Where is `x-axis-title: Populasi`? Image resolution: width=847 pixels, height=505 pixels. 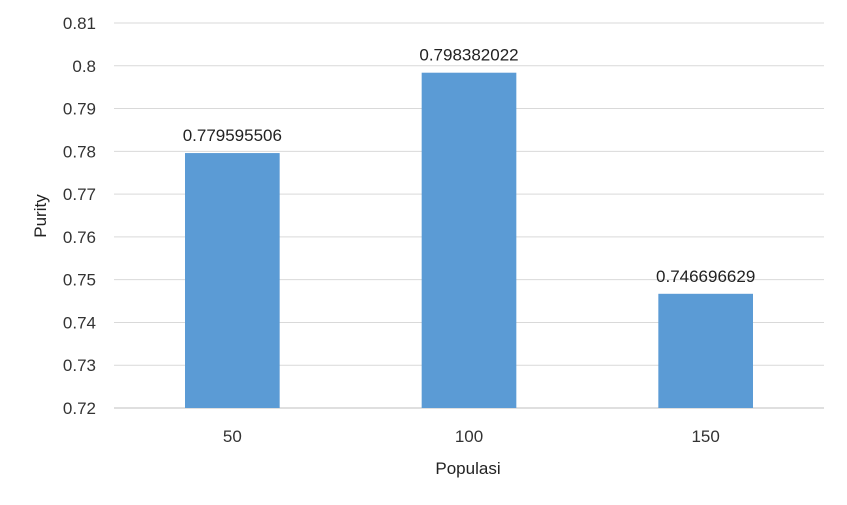 x-axis-title: Populasi is located at coordinates (467, 468).